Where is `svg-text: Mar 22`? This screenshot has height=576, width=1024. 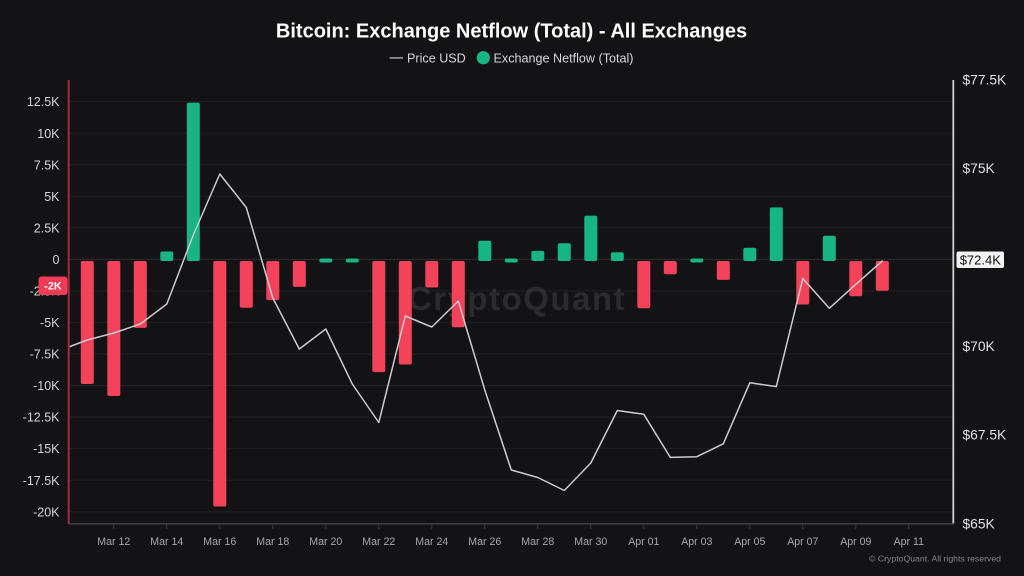 svg-text: Mar 22 is located at coordinates (378, 542).